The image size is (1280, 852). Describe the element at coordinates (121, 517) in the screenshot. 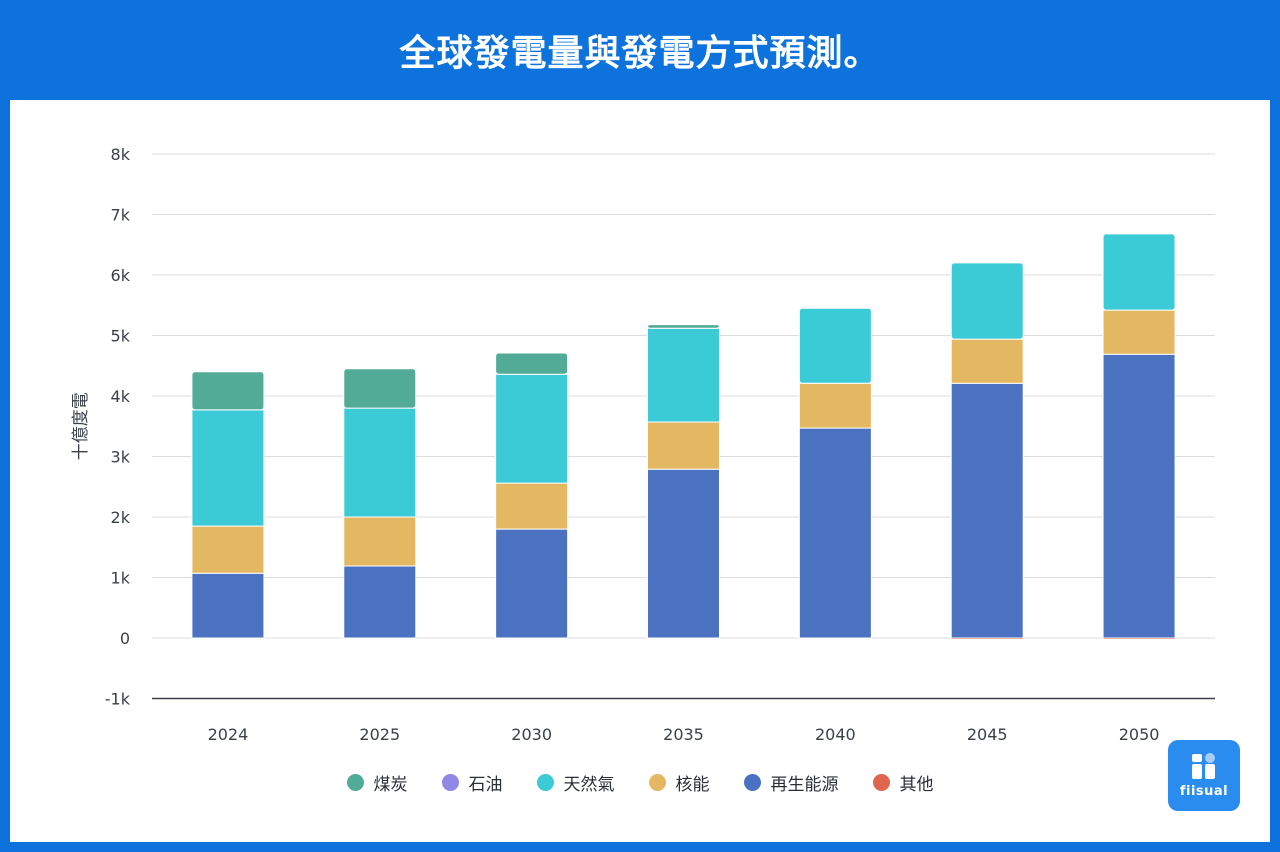

I see `y-tick-label: 2k` at that location.